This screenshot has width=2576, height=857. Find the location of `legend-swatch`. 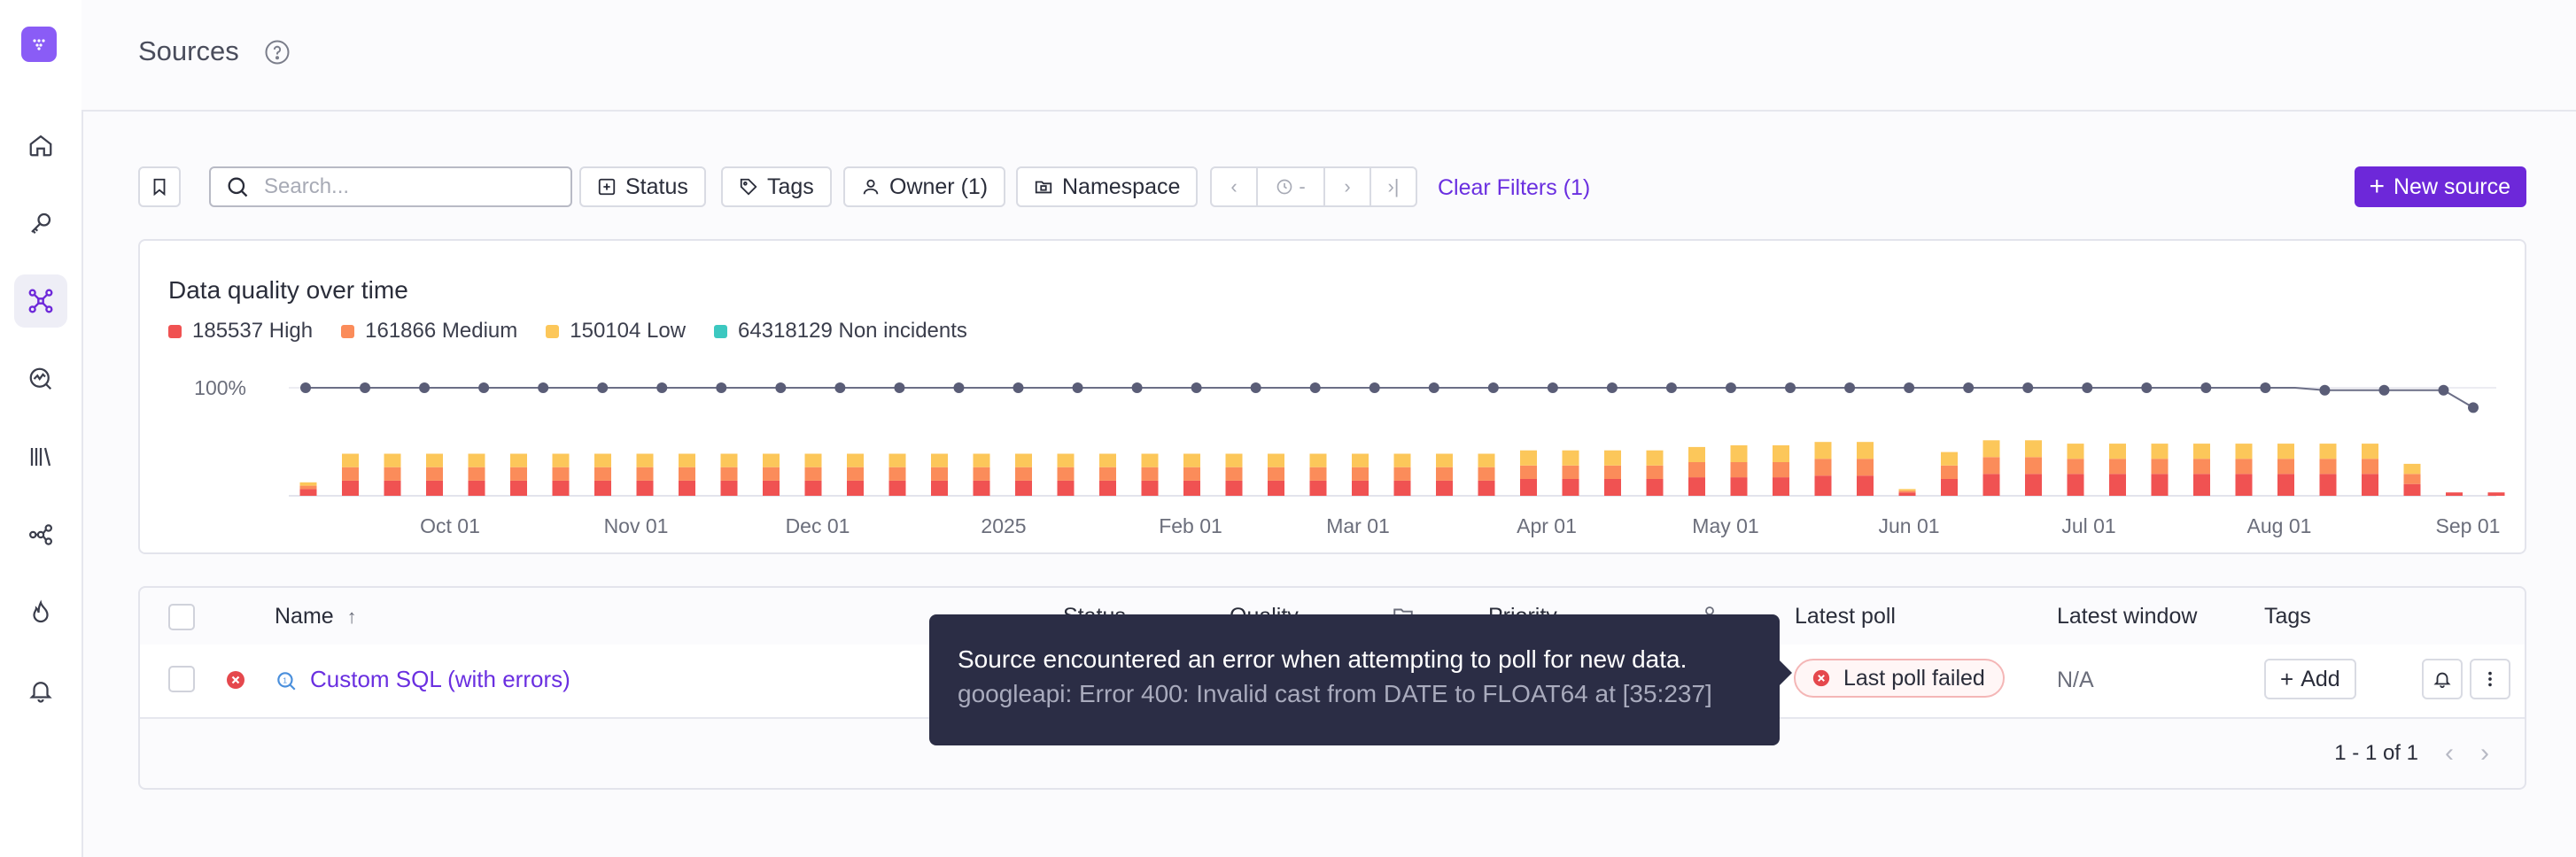

legend-swatch is located at coordinates (721, 331).